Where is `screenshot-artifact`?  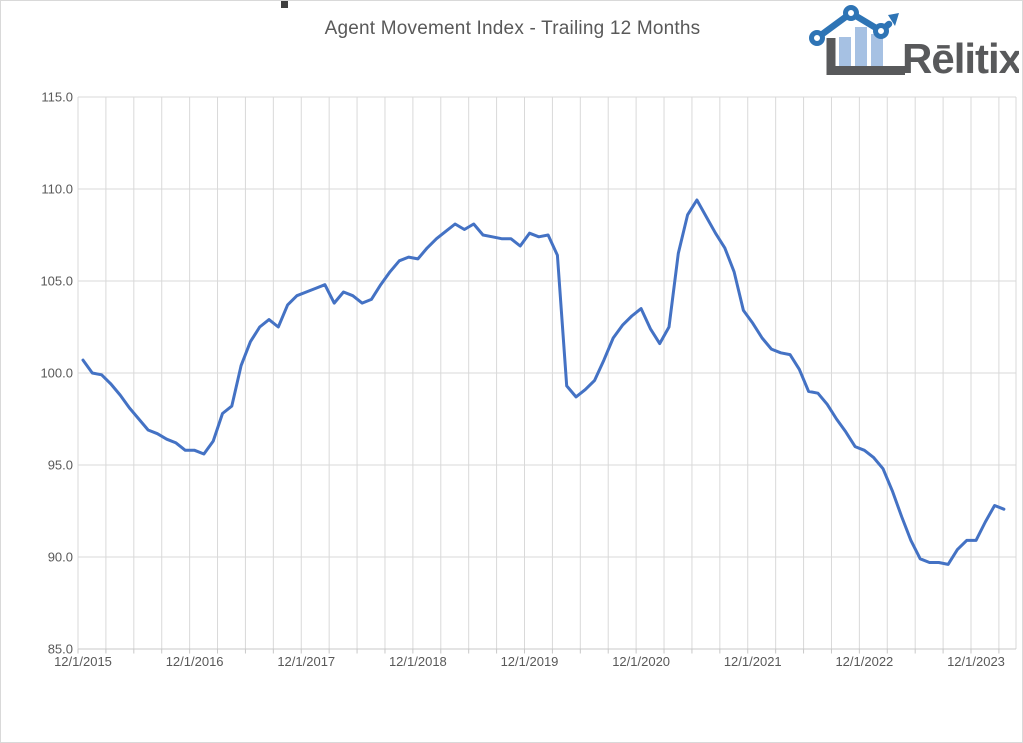
screenshot-artifact is located at coordinates (284, 4).